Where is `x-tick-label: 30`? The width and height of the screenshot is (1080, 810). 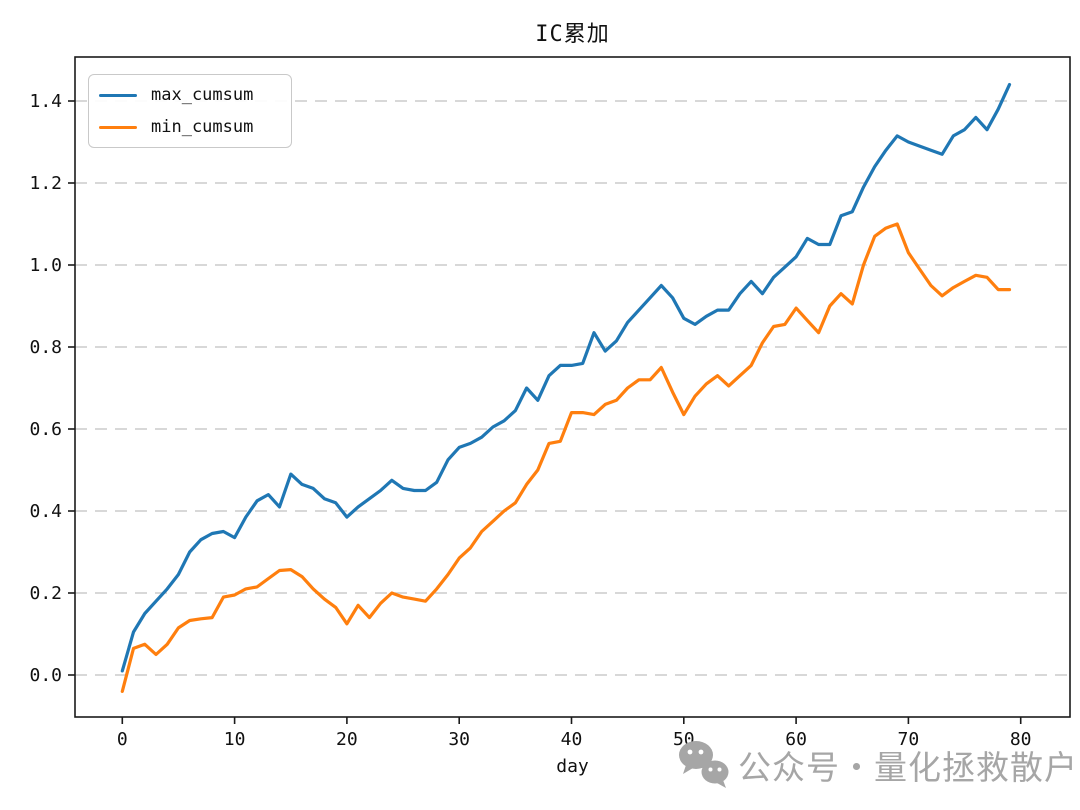
x-tick-label: 30 is located at coordinates (459, 739).